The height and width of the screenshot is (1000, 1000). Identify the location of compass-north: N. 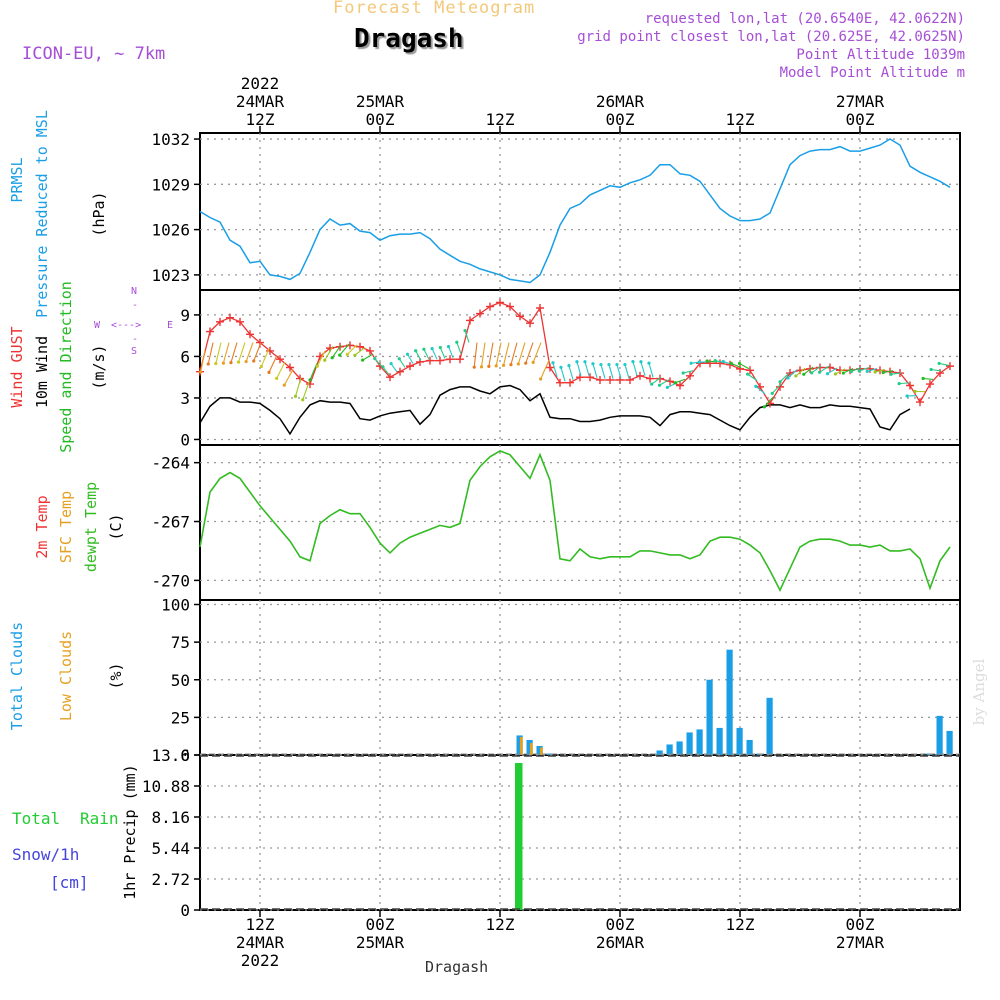
(134, 291).